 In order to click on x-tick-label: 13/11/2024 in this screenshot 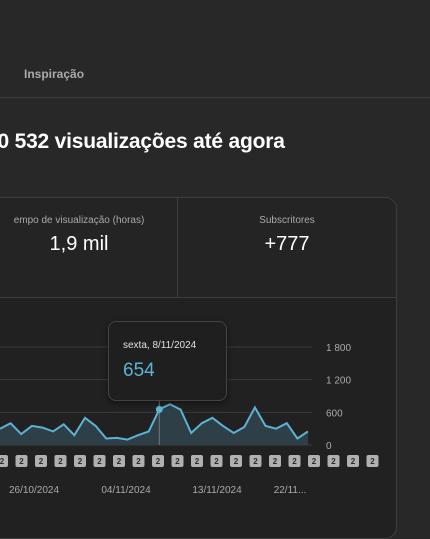, I will do `click(217, 490)`.